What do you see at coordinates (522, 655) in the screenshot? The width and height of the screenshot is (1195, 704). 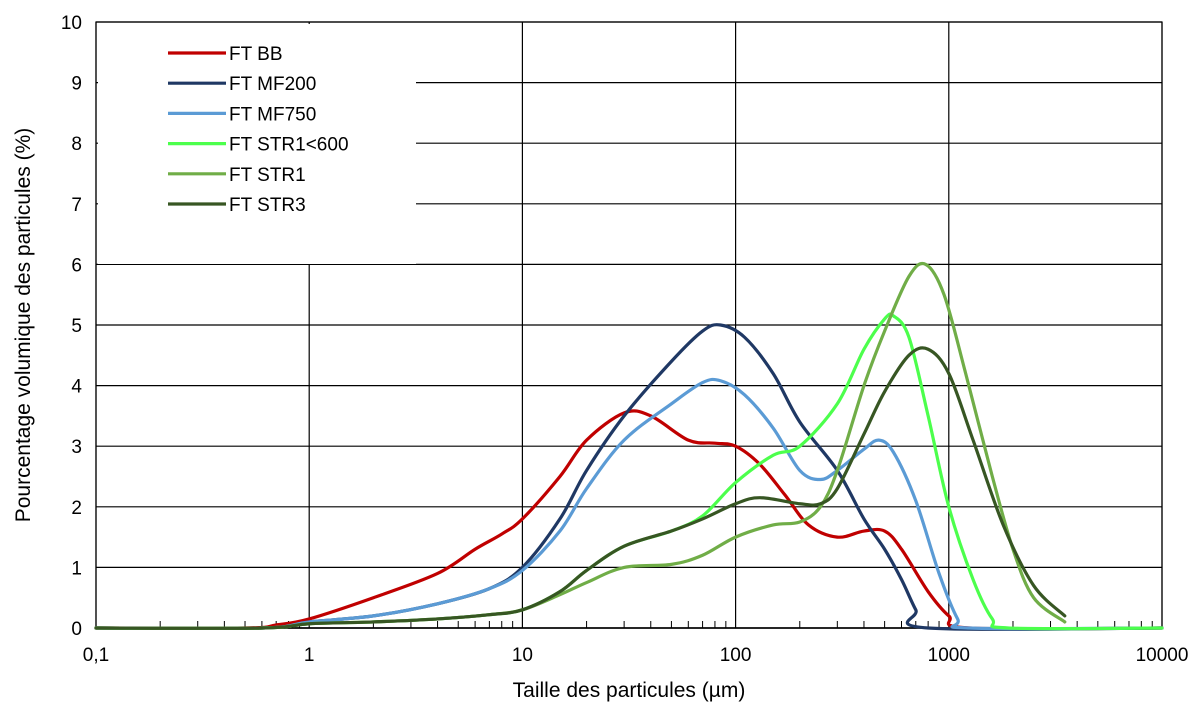 I see `x-tick-label: 10` at bounding box center [522, 655].